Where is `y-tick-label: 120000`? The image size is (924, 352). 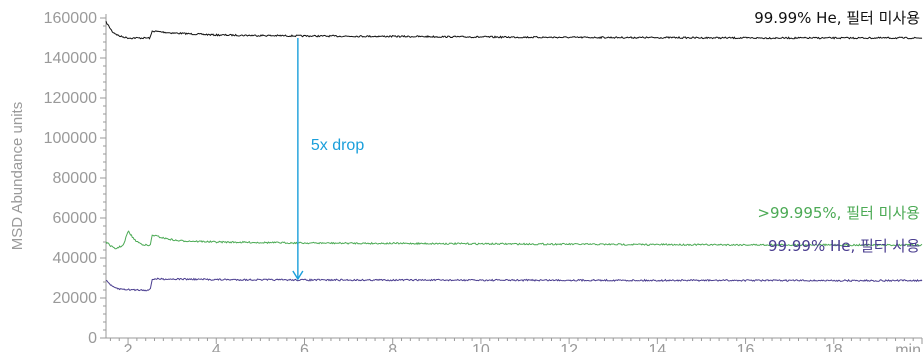 y-tick-label: 120000 is located at coordinates (70, 98).